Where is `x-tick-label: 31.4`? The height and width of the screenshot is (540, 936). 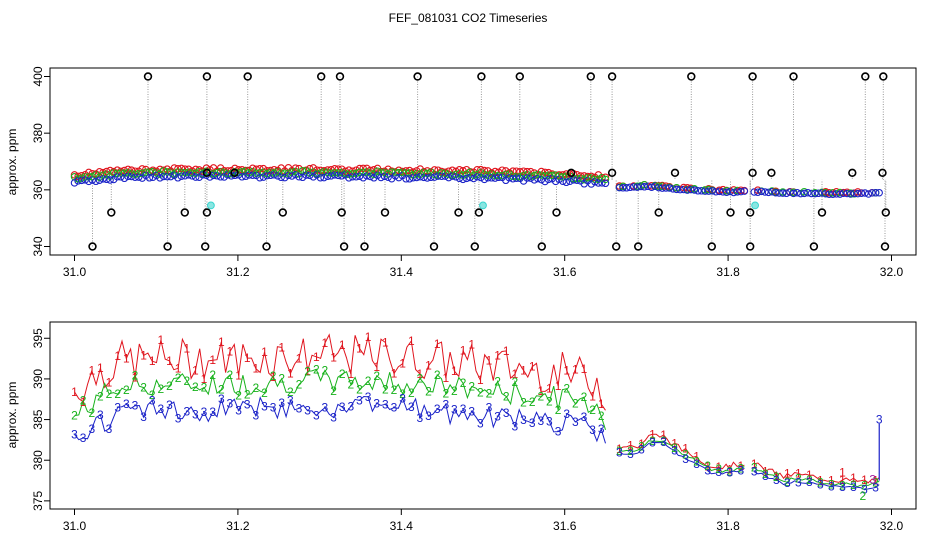
x-tick-label: 31.4 is located at coordinates (402, 272).